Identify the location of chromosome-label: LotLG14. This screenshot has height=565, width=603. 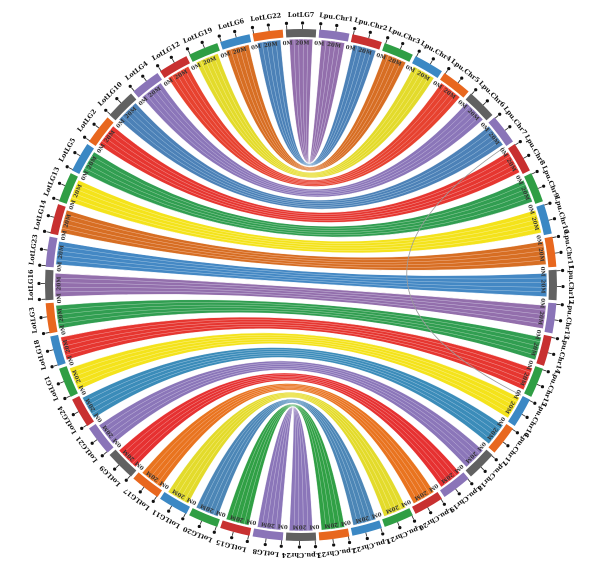
(40, 215).